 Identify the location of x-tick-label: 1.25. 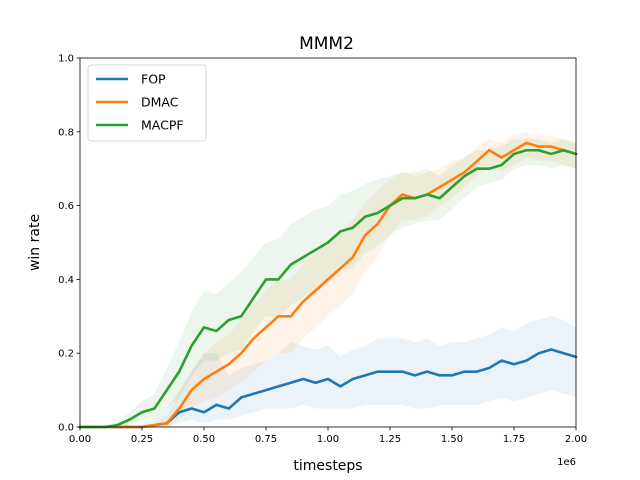
(390, 439).